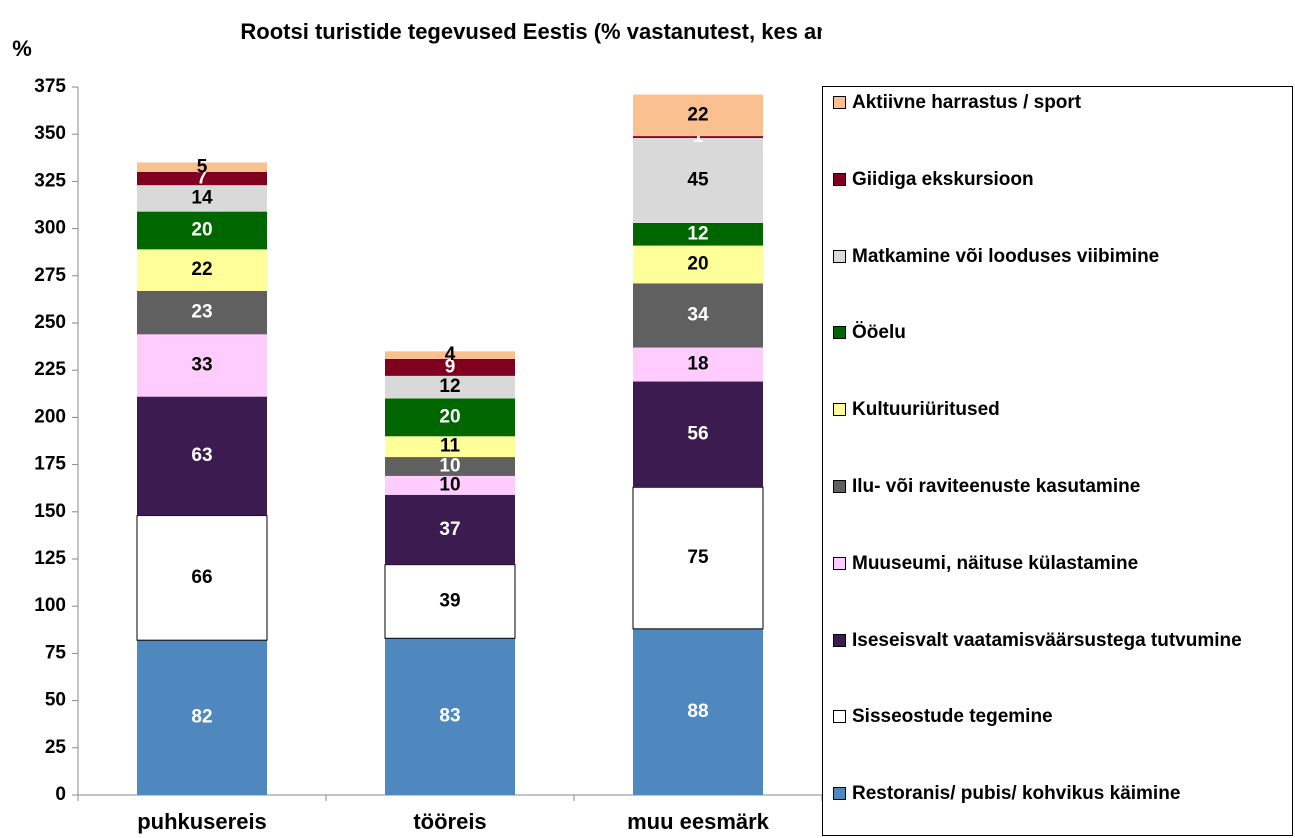  Describe the element at coordinates (1053, 411) in the screenshot. I see `legend-item: Kultuuriüritused` at that location.